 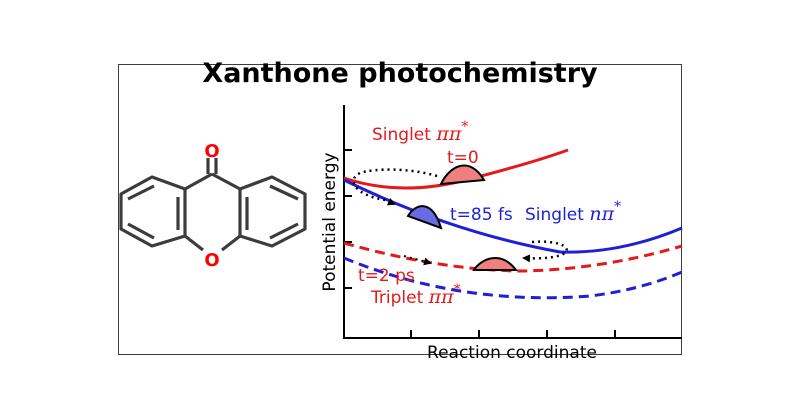 What do you see at coordinates (395, 187) in the screenshot?
I see `dotted-arrow-s-pipi-to-npi` at bounding box center [395, 187].